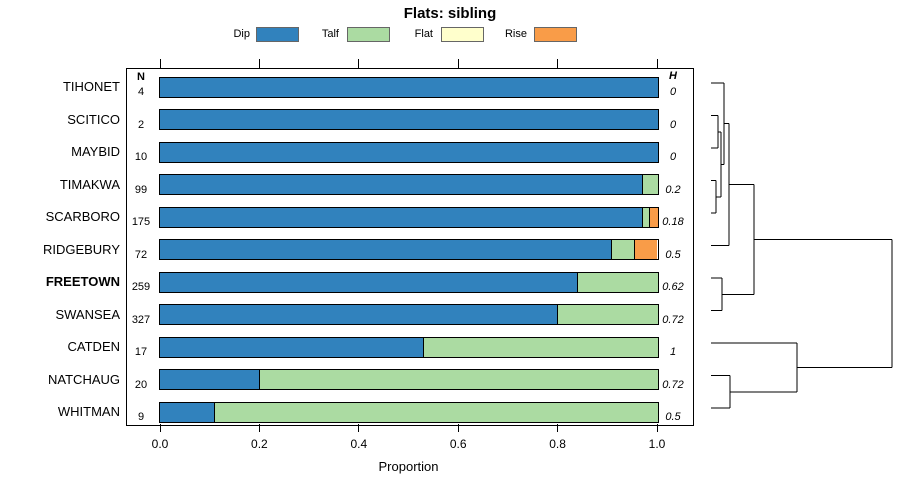 The height and width of the screenshot is (500, 900). Describe the element at coordinates (555, 34) in the screenshot. I see `legend-swatch-rise` at that location.